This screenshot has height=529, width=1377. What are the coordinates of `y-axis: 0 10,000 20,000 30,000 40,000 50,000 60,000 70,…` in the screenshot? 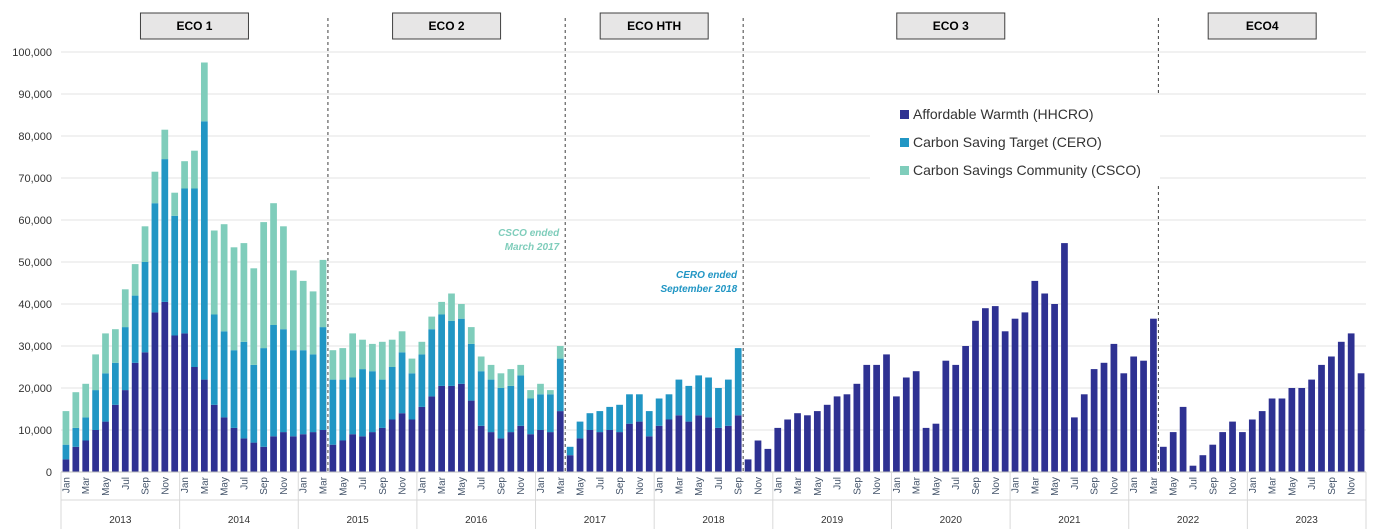 It's located at (32, 263).